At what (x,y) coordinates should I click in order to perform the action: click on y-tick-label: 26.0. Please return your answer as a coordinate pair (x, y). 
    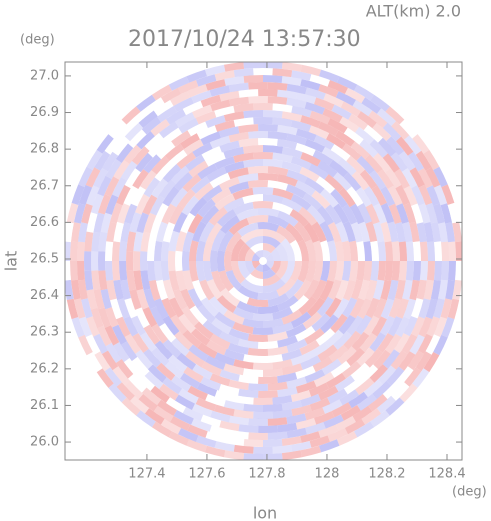
    Looking at the image, I should click on (44, 442).